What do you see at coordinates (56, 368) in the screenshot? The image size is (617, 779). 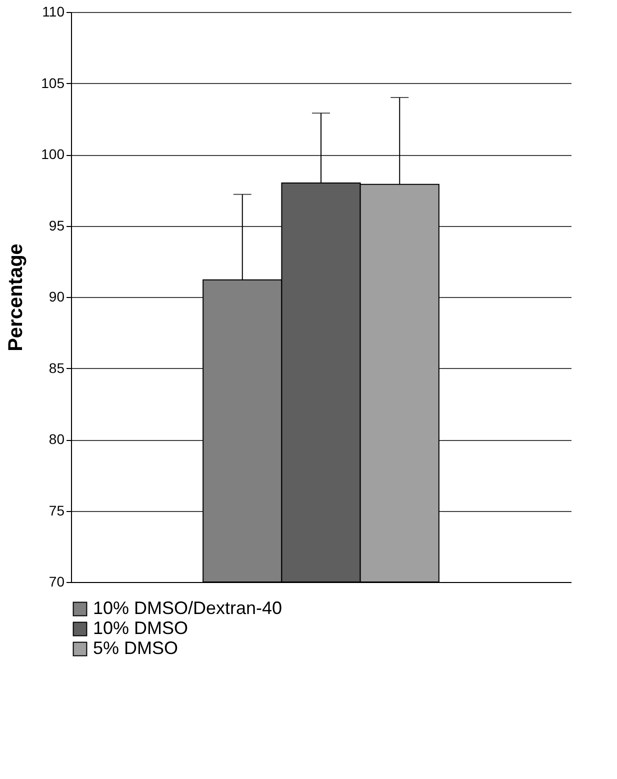 I see `y-tick-label: 85` at bounding box center [56, 368].